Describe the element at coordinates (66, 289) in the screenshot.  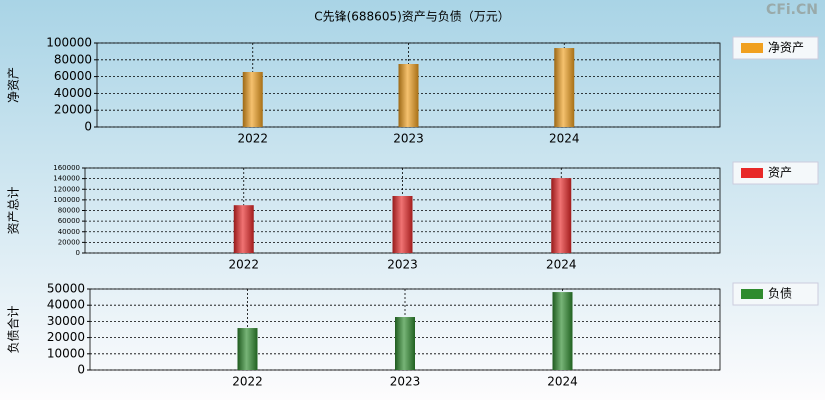
I see `y-tick-label: 50000` at that location.